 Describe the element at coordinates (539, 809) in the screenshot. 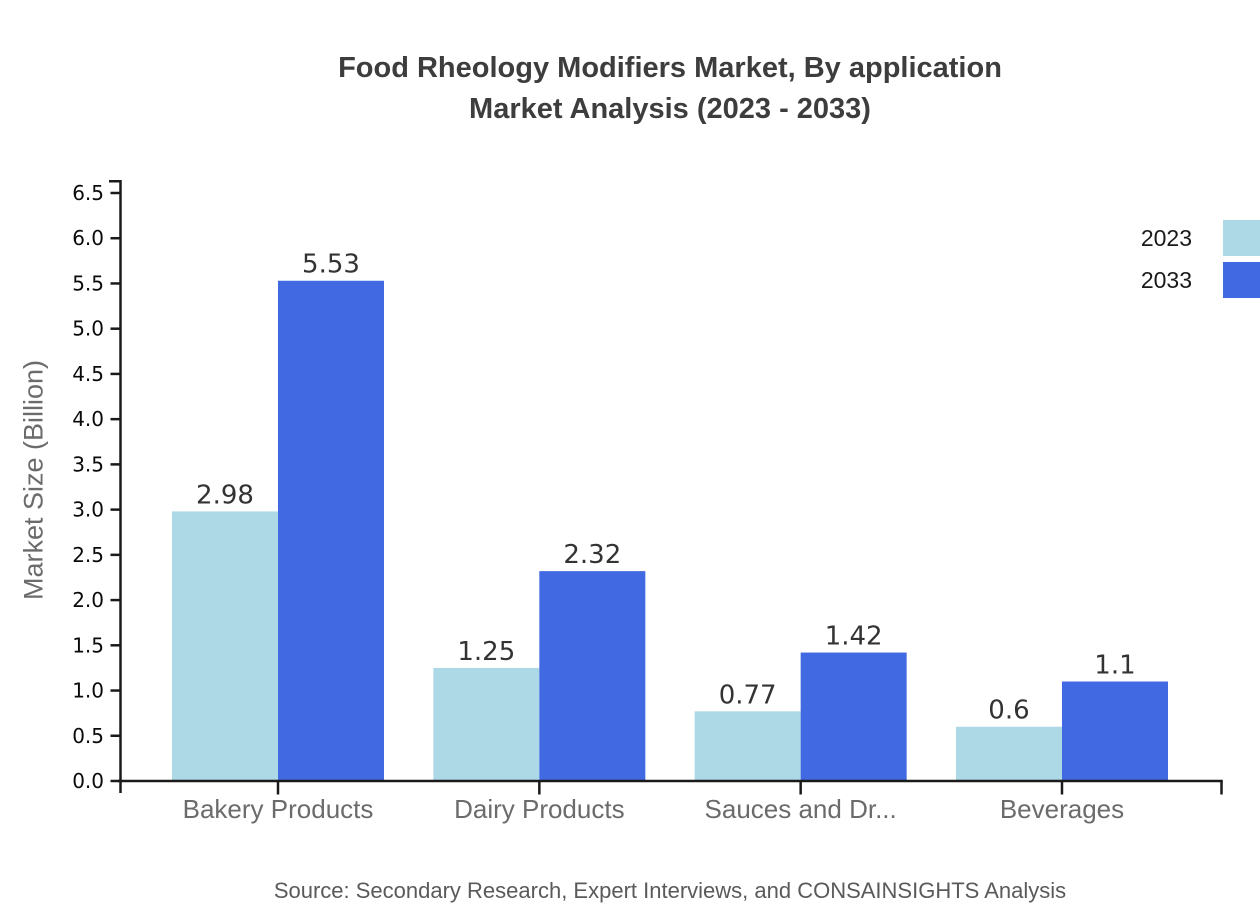

I see `x-axis-category-label: Dairy Products` at that location.